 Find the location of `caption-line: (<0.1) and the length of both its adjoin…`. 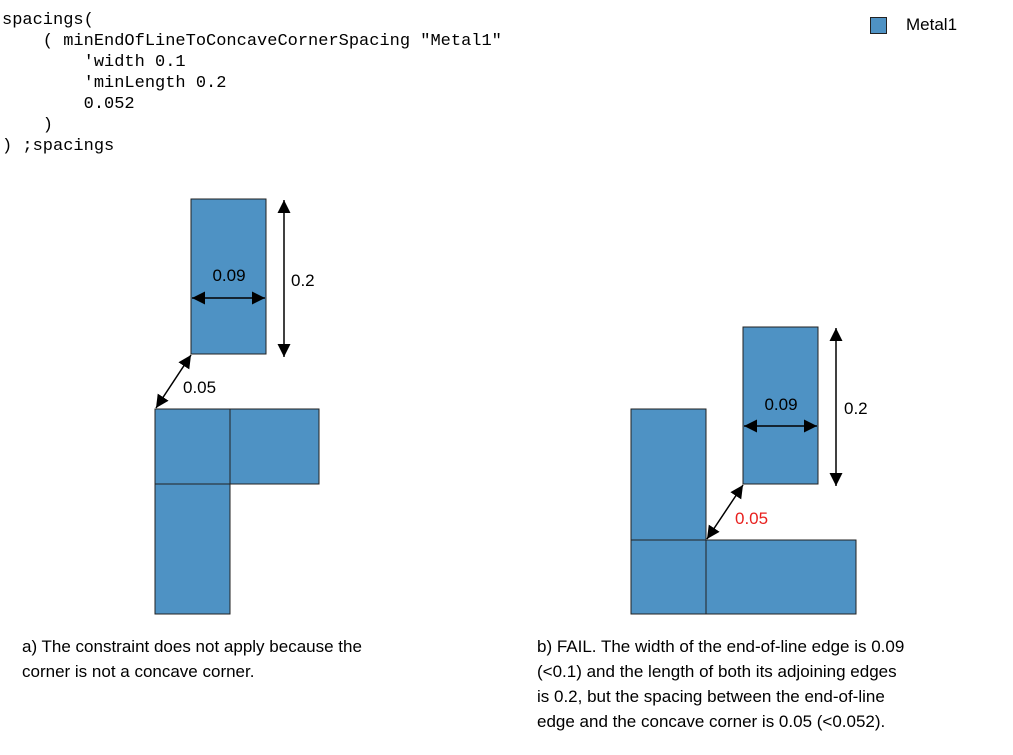

caption-line: (<0.1) and the length of both its adjoin… is located at coordinates (717, 671).